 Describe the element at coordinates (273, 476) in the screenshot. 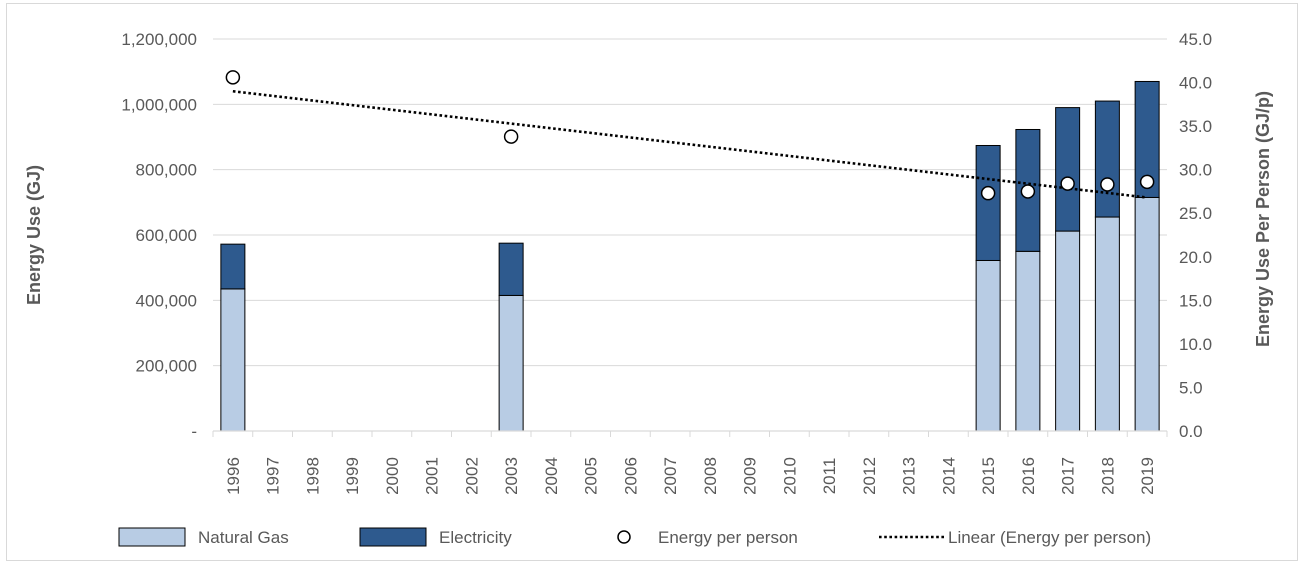

I see `x-tick-label: 1997` at that location.